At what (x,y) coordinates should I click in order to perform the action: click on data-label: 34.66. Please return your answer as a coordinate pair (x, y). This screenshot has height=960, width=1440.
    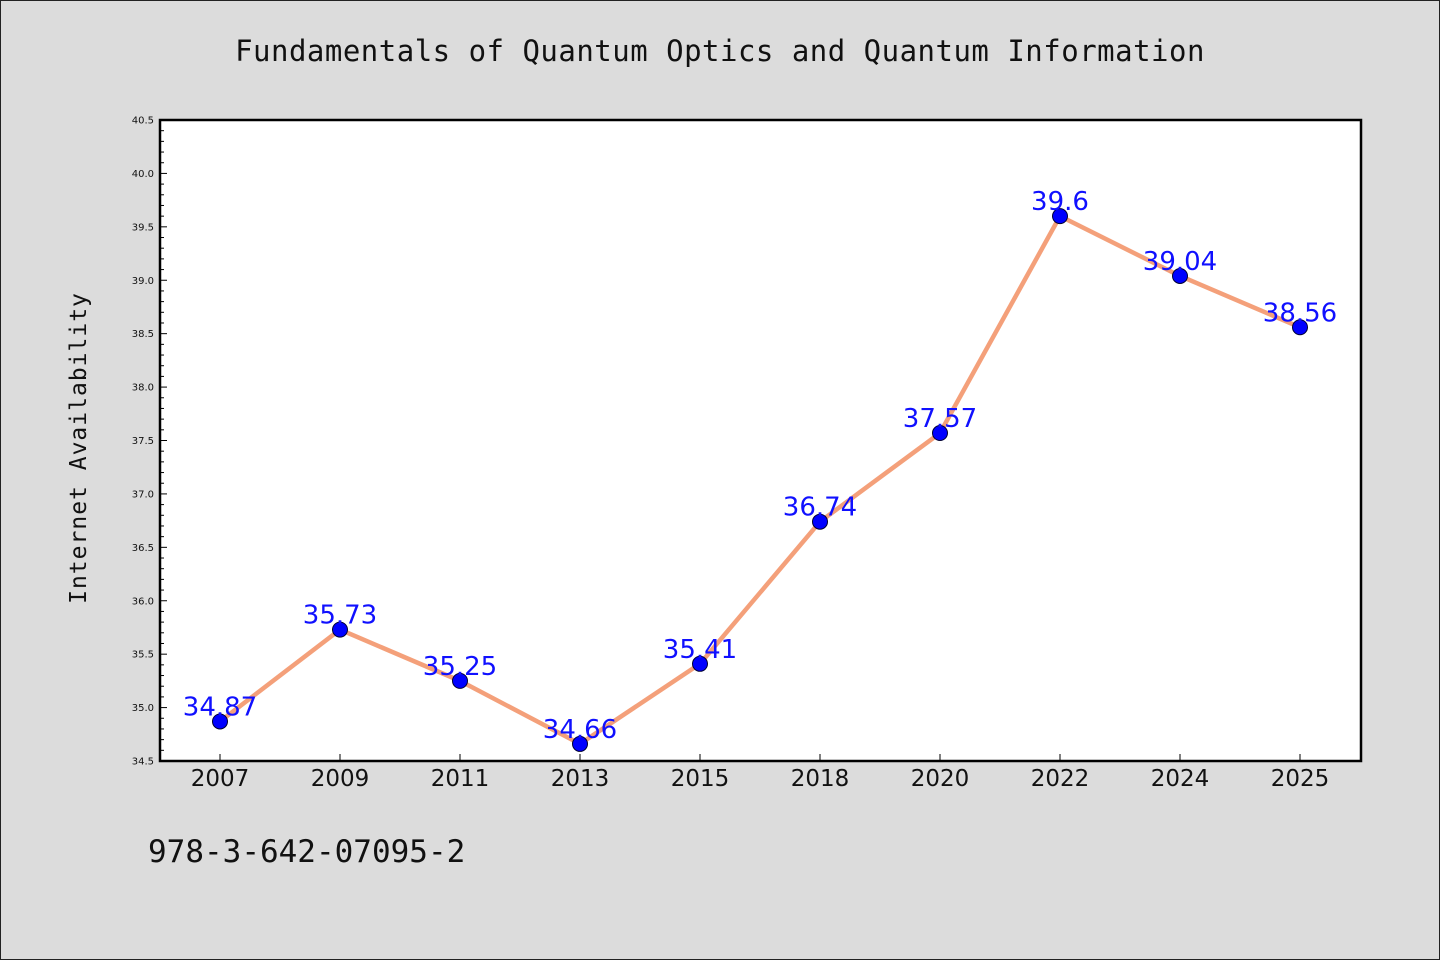
    Looking at the image, I should click on (580, 730).